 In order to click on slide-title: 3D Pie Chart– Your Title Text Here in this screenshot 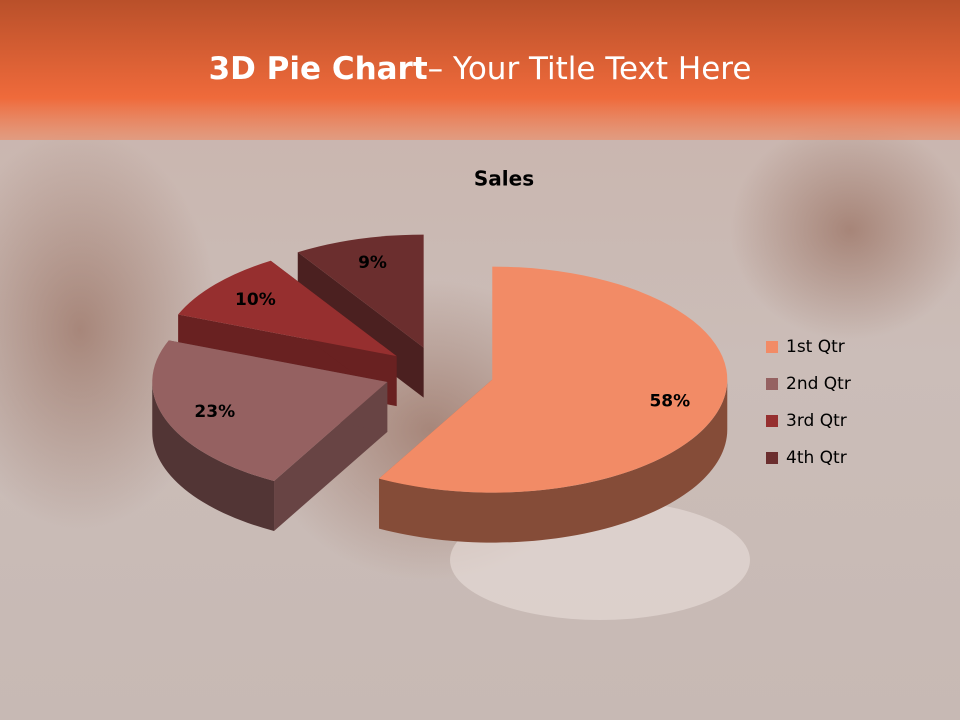, I will do `click(480, 69)`.